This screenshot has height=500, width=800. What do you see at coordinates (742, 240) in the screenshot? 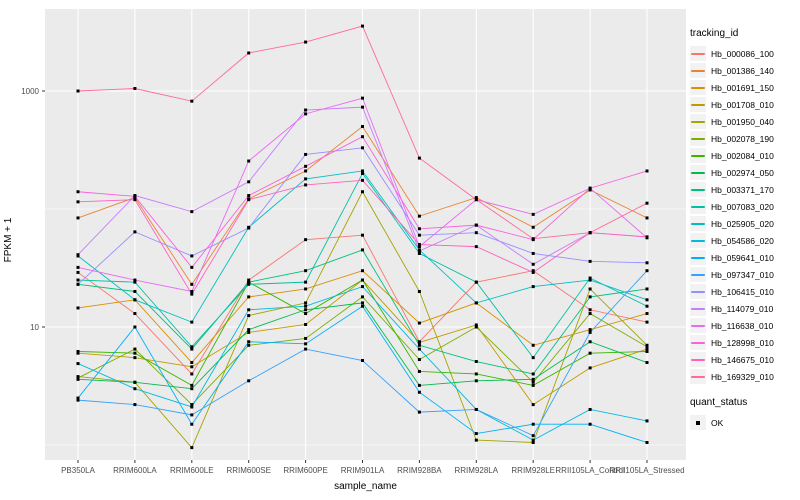
I see `legend-entry-label: Hb_054586_020` at bounding box center [742, 240].